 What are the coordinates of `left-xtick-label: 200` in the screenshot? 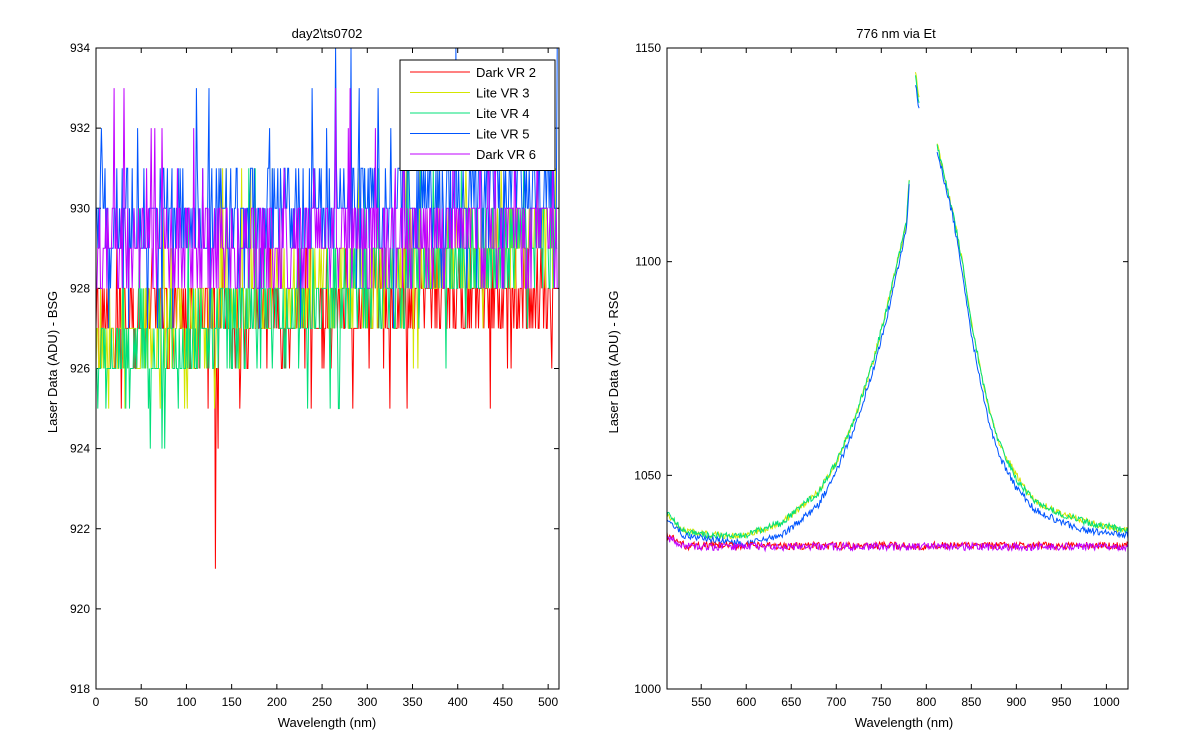 It's located at (277, 702).